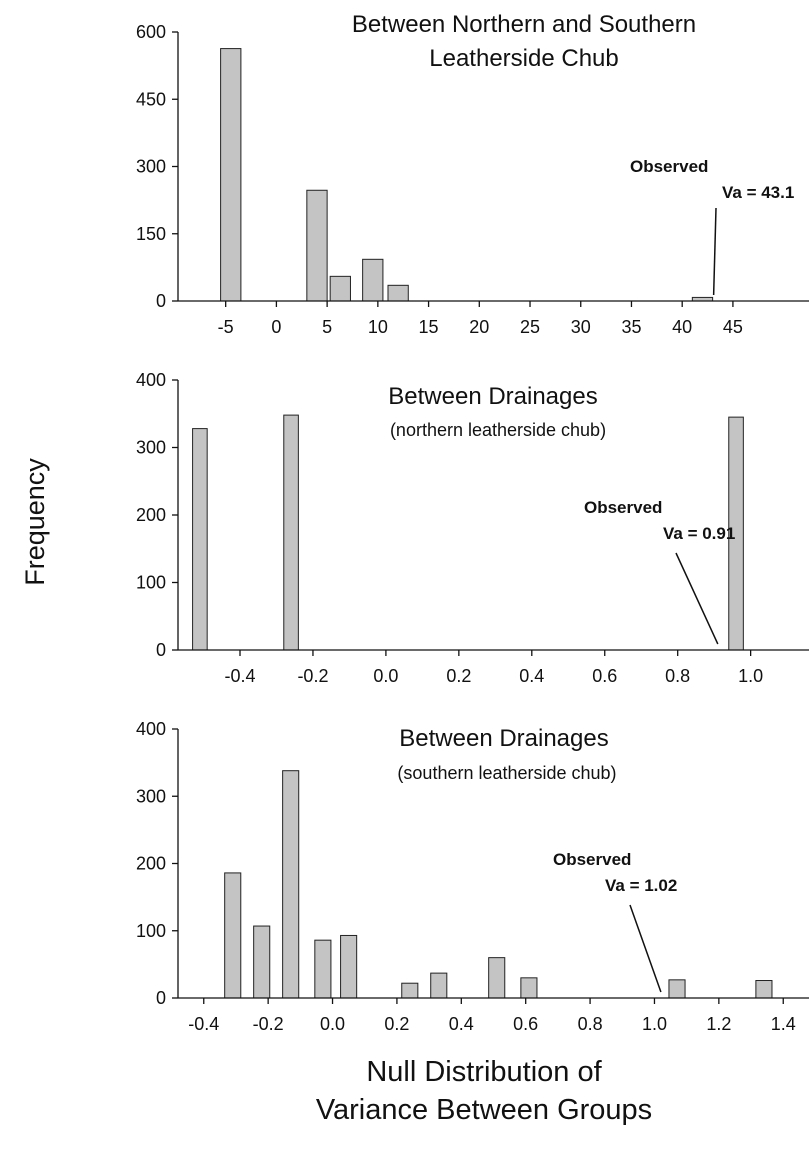  Describe the element at coordinates (530, 327) in the screenshot. I see `x-tick-label: 25` at that location.